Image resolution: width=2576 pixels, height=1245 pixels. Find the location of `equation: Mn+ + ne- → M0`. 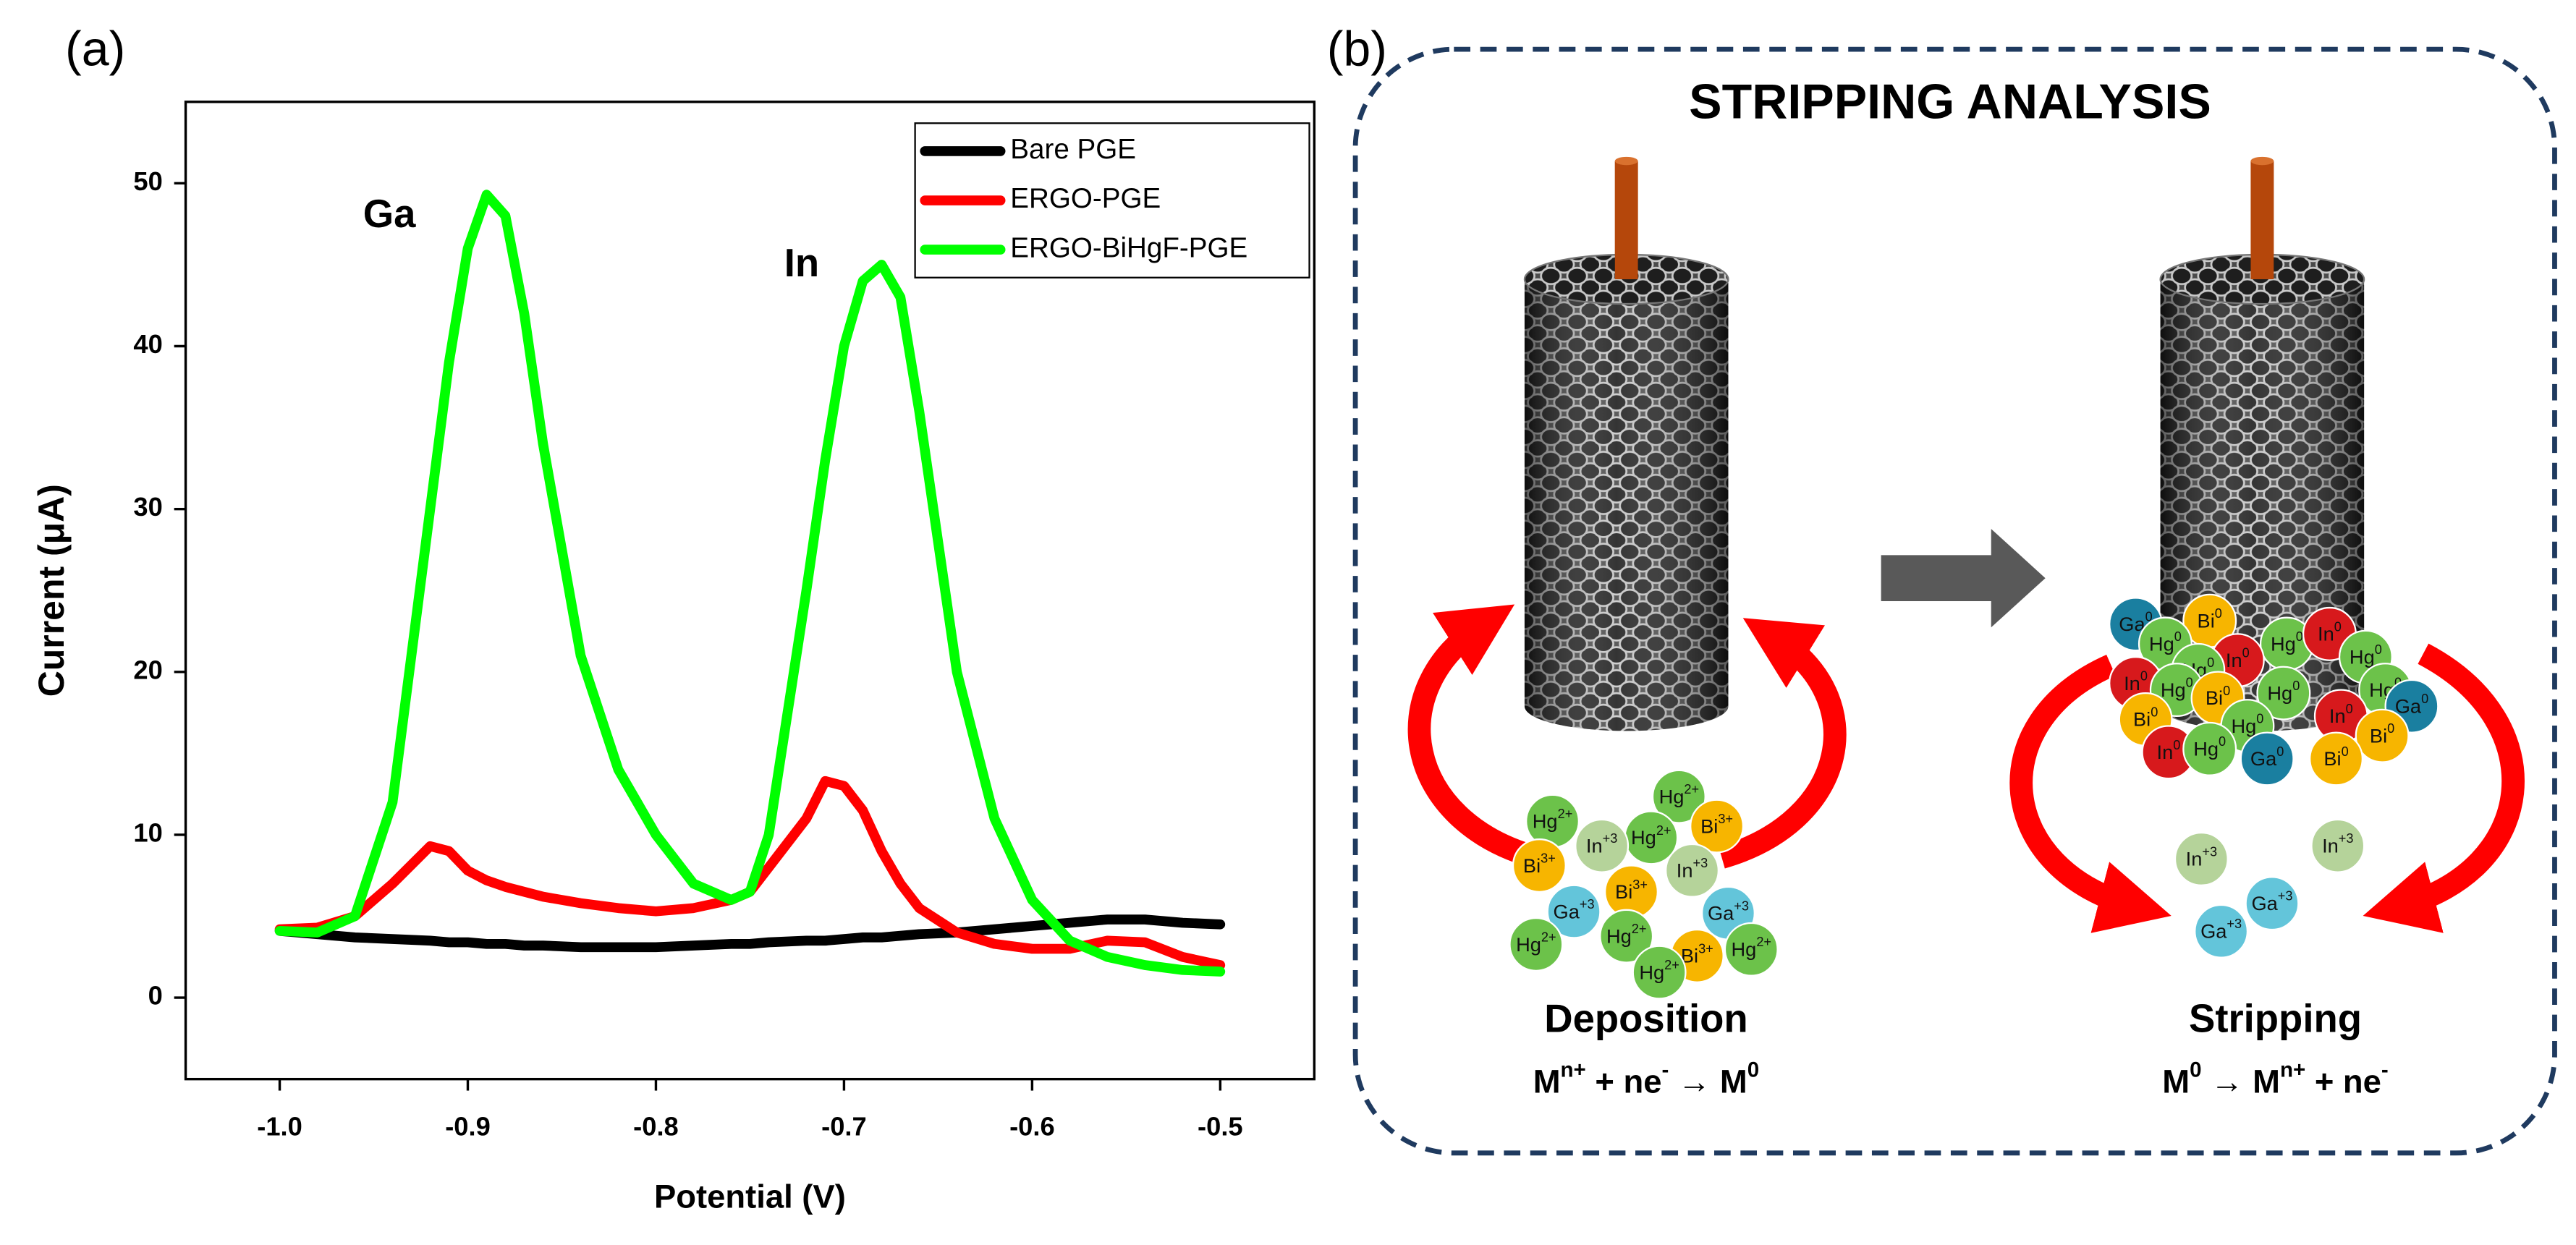

equation: Mn+ + ne- → M0 is located at coordinates (1646, 1079).